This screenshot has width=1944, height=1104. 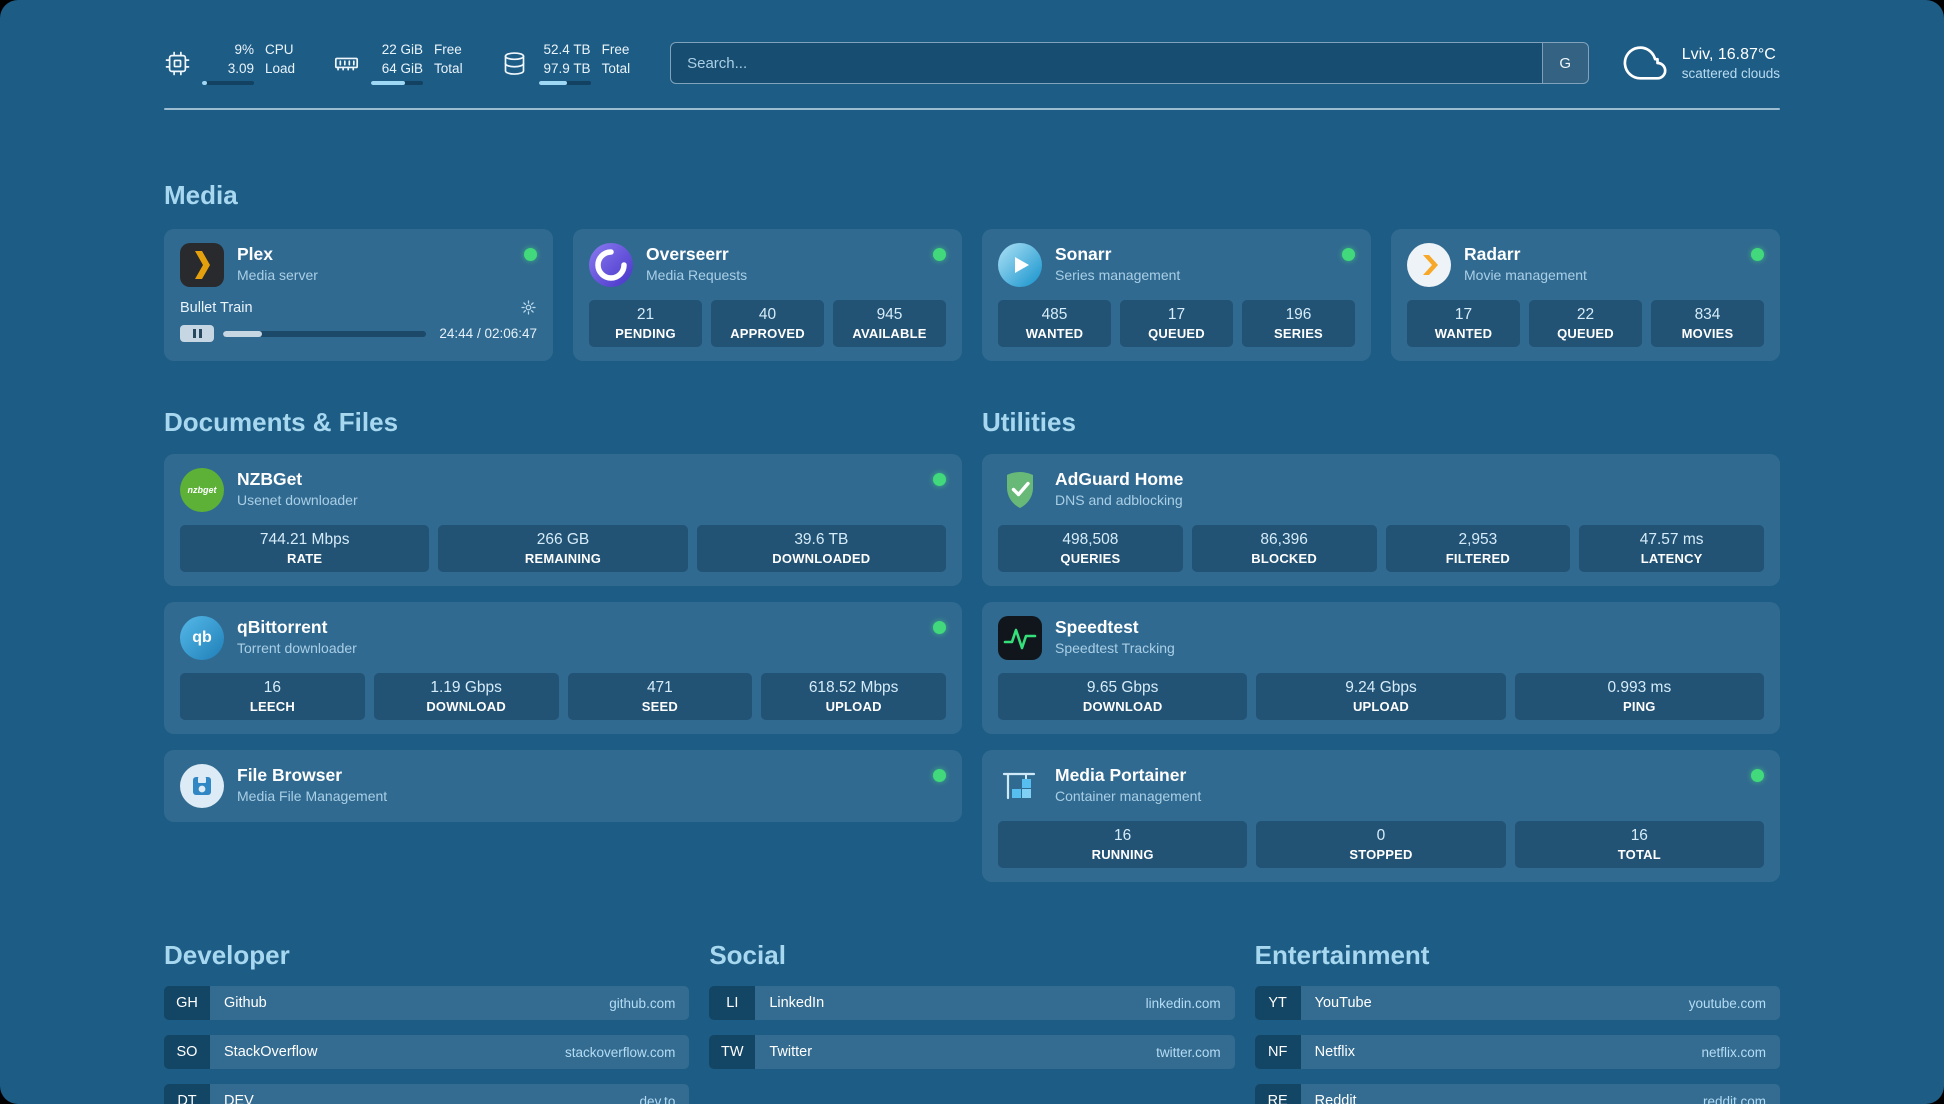 I want to click on playback-progress-bar, so click(x=325, y=333).